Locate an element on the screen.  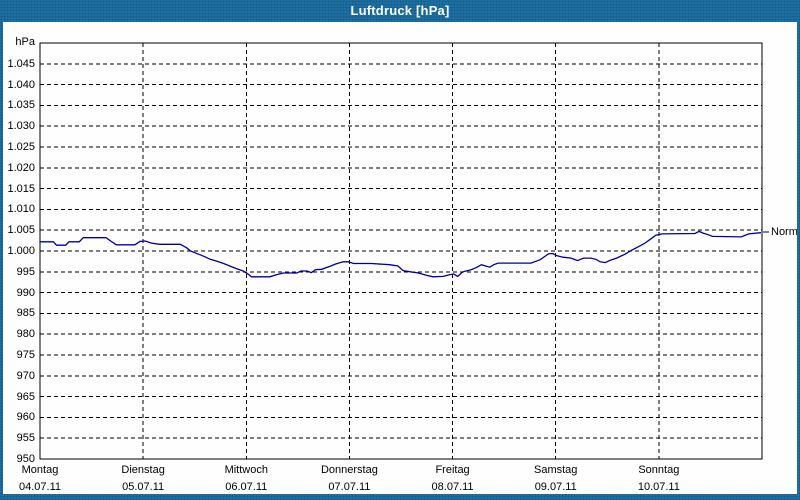
y-axis-tick-label: 965 is located at coordinates (25, 396).